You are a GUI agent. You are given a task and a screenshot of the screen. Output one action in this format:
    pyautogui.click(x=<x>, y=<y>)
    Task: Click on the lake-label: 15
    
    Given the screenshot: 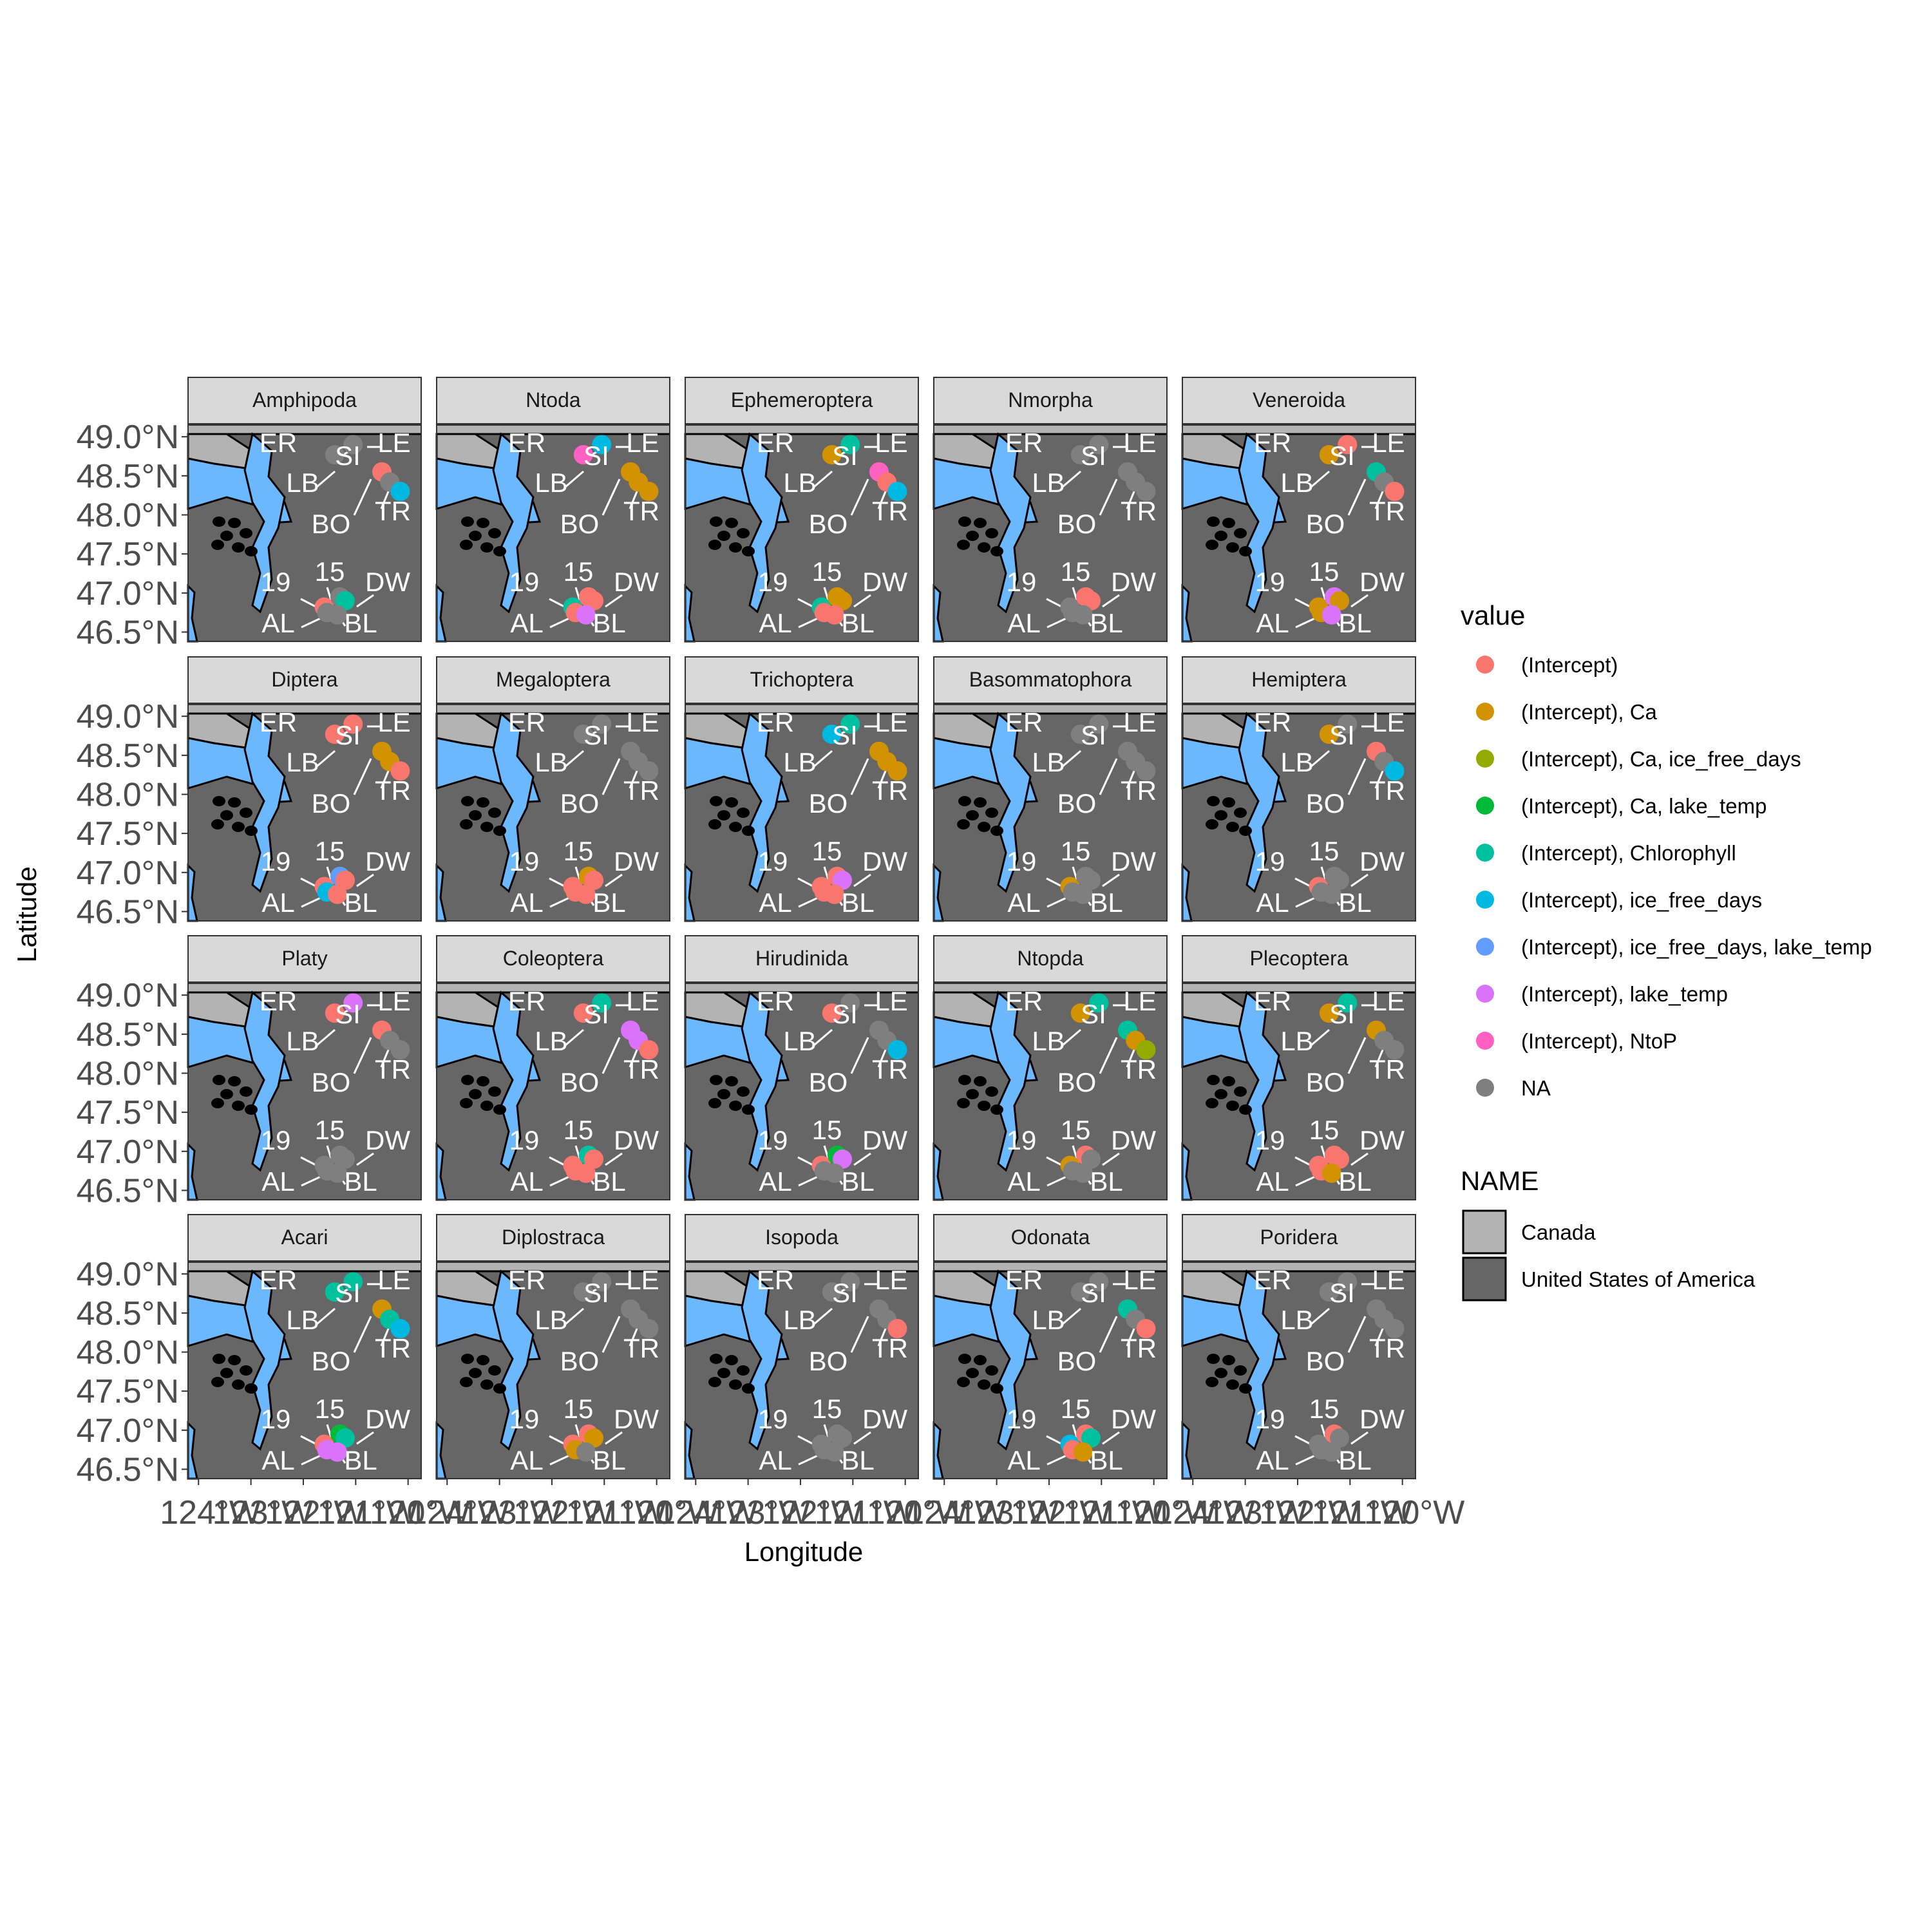 What is the action you would take?
    pyautogui.click(x=330, y=571)
    